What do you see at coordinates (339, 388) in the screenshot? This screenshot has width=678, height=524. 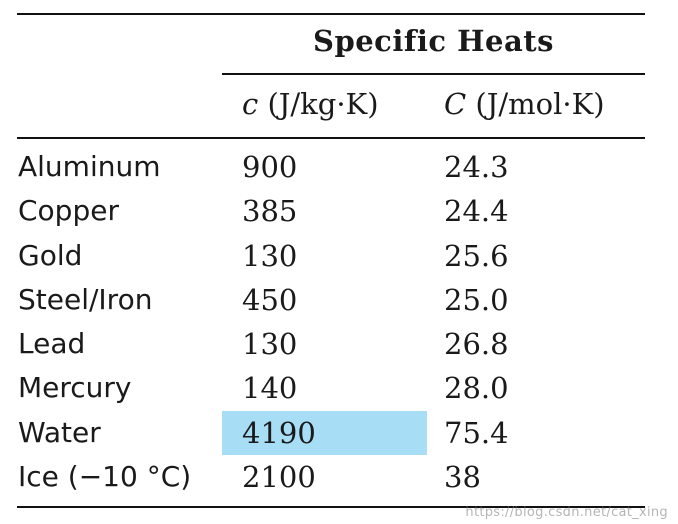 I see `table-row: Mercury 140 28.0` at bounding box center [339, 388].